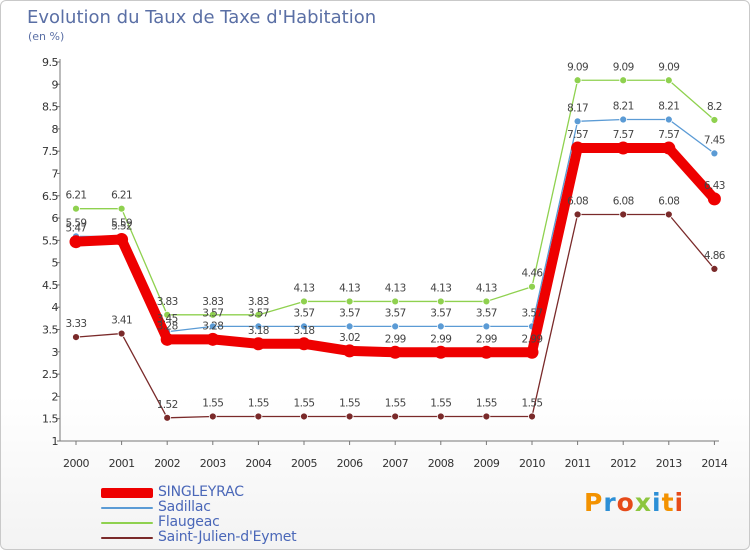  What do you see at coordinates (50, 196) in the screenshot?
I see `y-tick-label: 6.5` at bounding box center [50, 196].